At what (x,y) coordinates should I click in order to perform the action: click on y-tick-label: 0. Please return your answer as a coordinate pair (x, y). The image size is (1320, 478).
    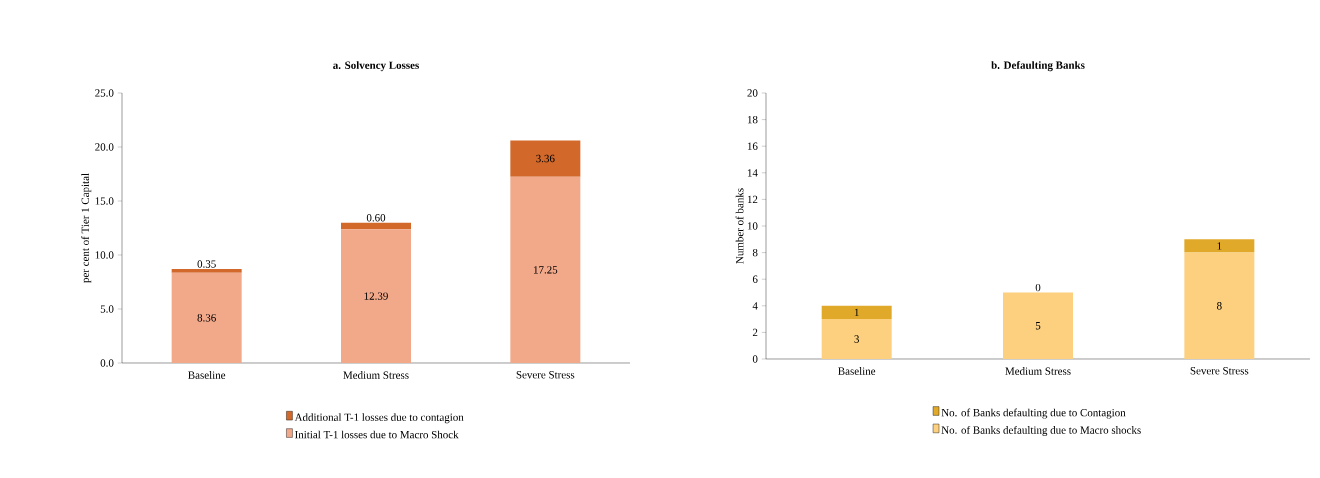
    Looking at the image, I should click on (755, 359).